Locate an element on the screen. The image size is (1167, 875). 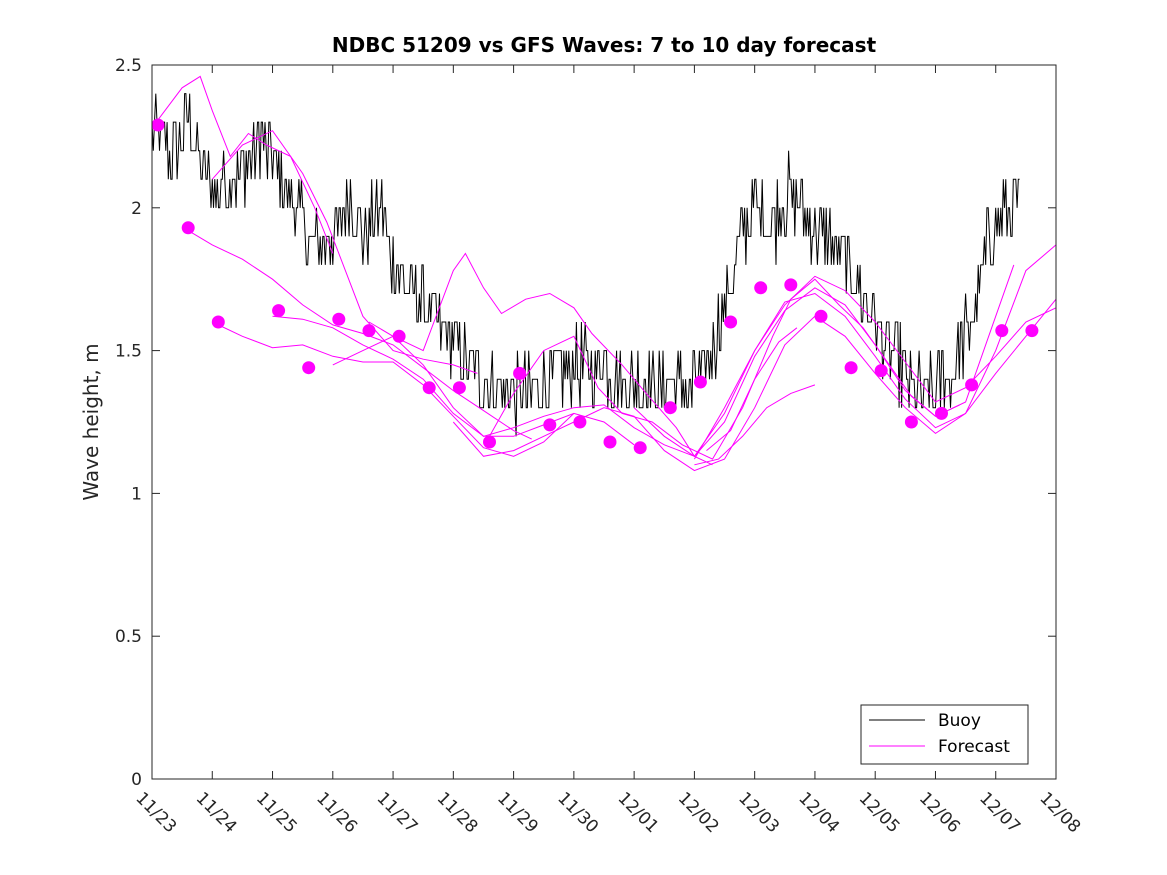
y-tick-label: 0.5 is located at coordinates (128, 637).